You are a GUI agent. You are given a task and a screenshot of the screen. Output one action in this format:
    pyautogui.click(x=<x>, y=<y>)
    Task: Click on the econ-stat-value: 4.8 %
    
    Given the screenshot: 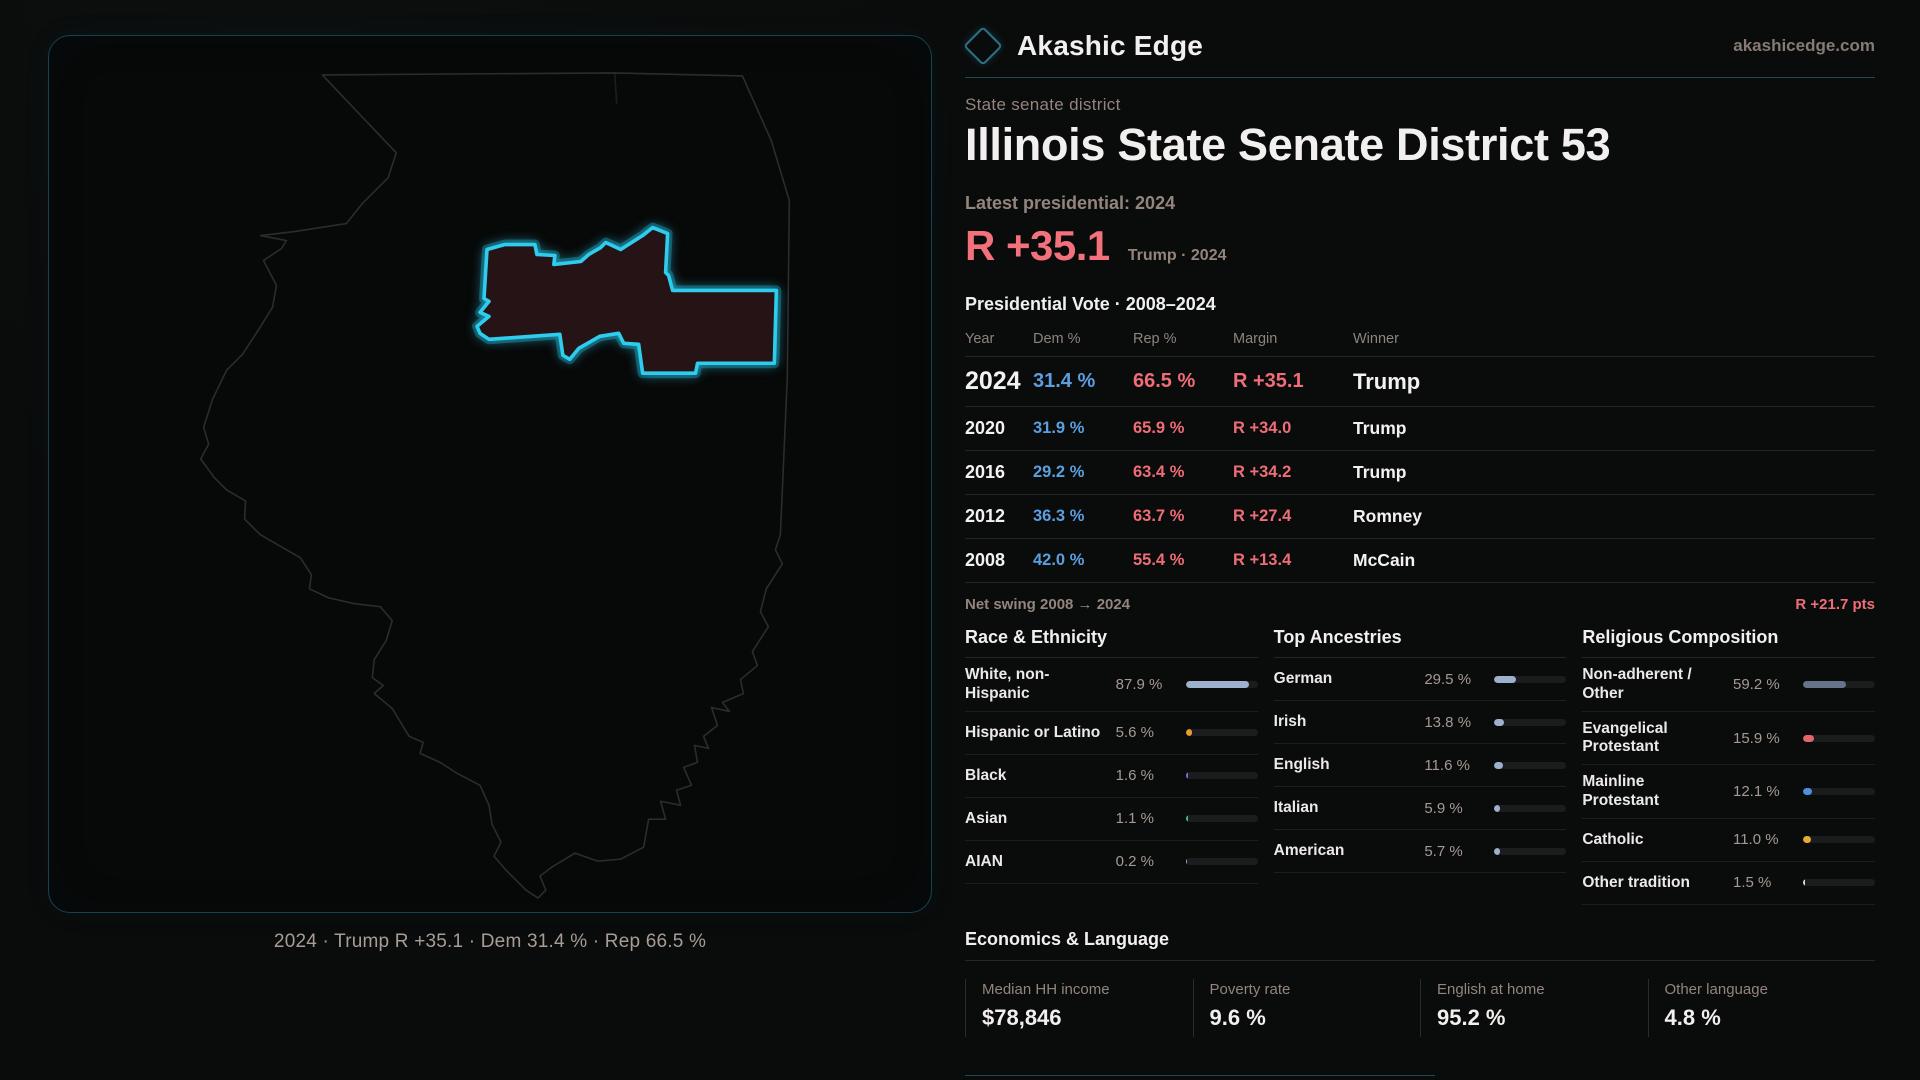 What is the action you would take?
    pyautogui.click(x=1692, y=1017)
    